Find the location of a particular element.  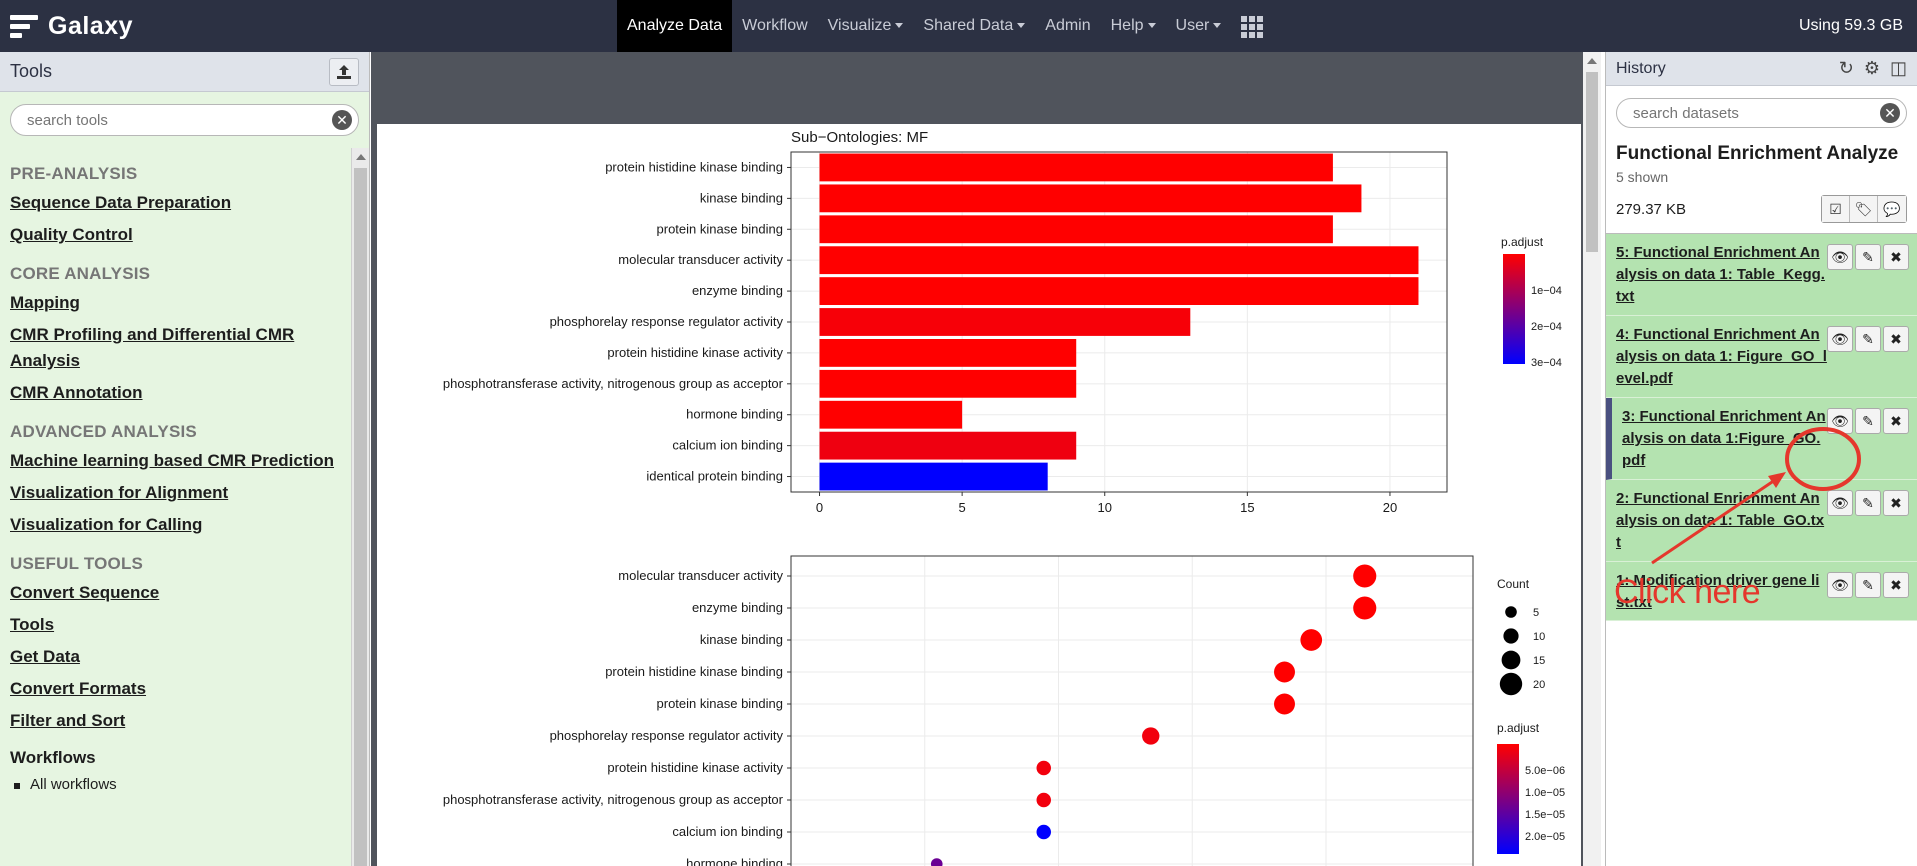

x-tick-label: 10 is located at coordinates (1105, 507).